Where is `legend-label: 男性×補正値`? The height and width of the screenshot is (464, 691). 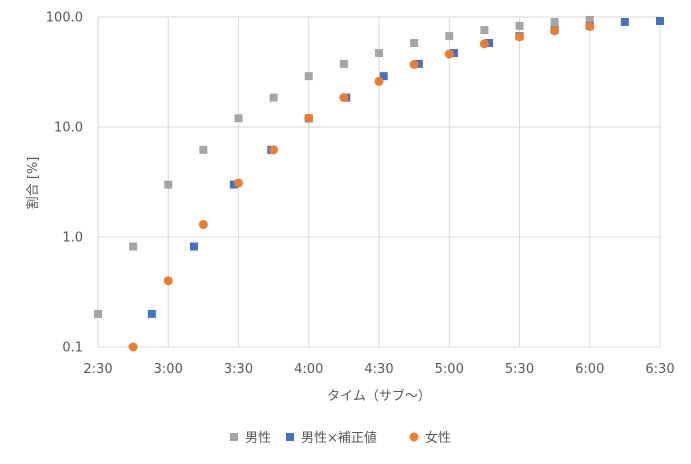 legend-label: 男性×補正値 is located at coordinates (339, 438).